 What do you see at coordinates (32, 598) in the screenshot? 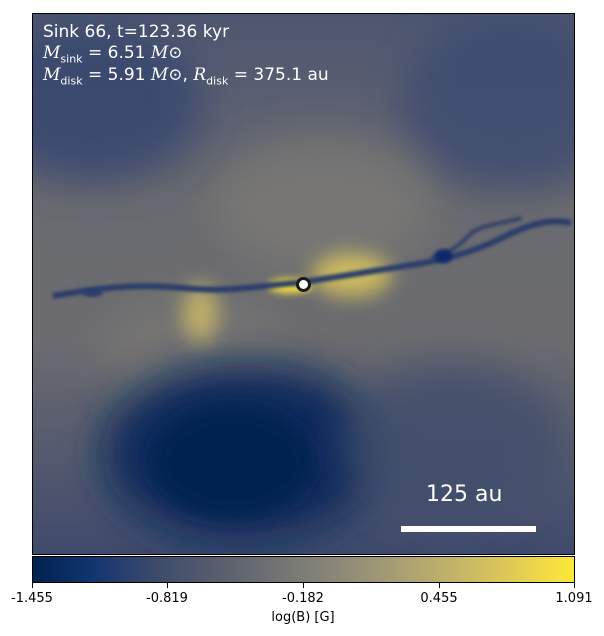
I see `colorbar-tick-label: -1.455` at bounding box center [32, 598].